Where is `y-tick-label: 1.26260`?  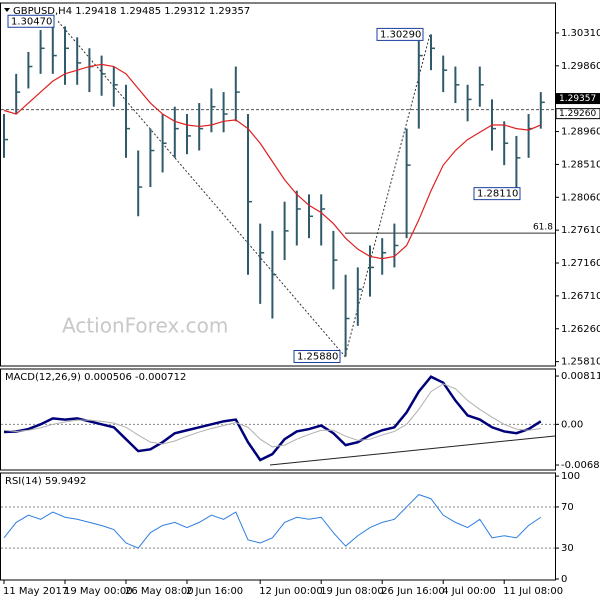
y-tick-label: 1.26260 is located at coordinates (580, 329).